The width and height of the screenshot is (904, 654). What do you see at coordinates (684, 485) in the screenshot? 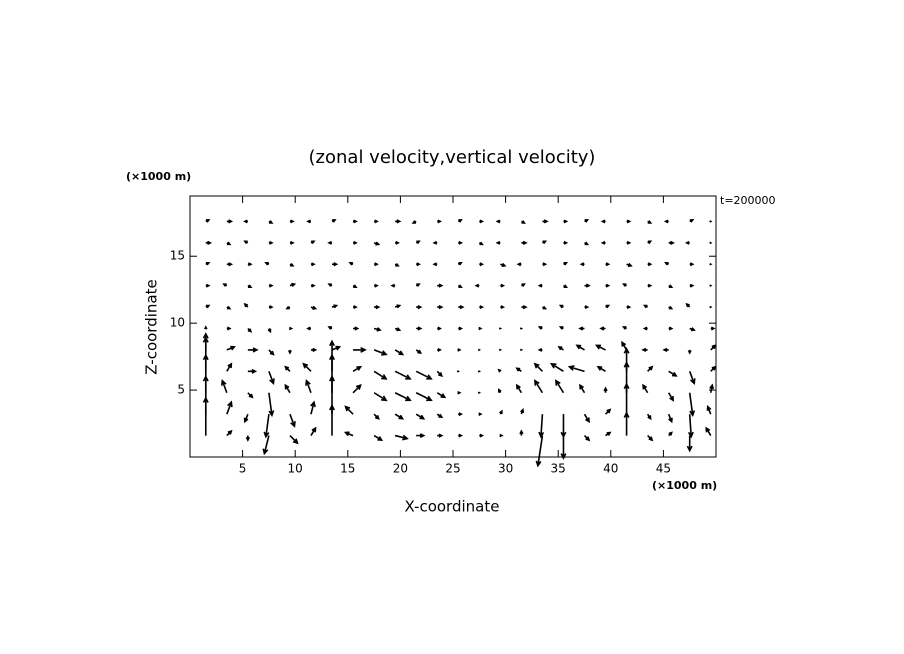
I see `x-unit: (×1000 m)` at bounding box center [684, 485].